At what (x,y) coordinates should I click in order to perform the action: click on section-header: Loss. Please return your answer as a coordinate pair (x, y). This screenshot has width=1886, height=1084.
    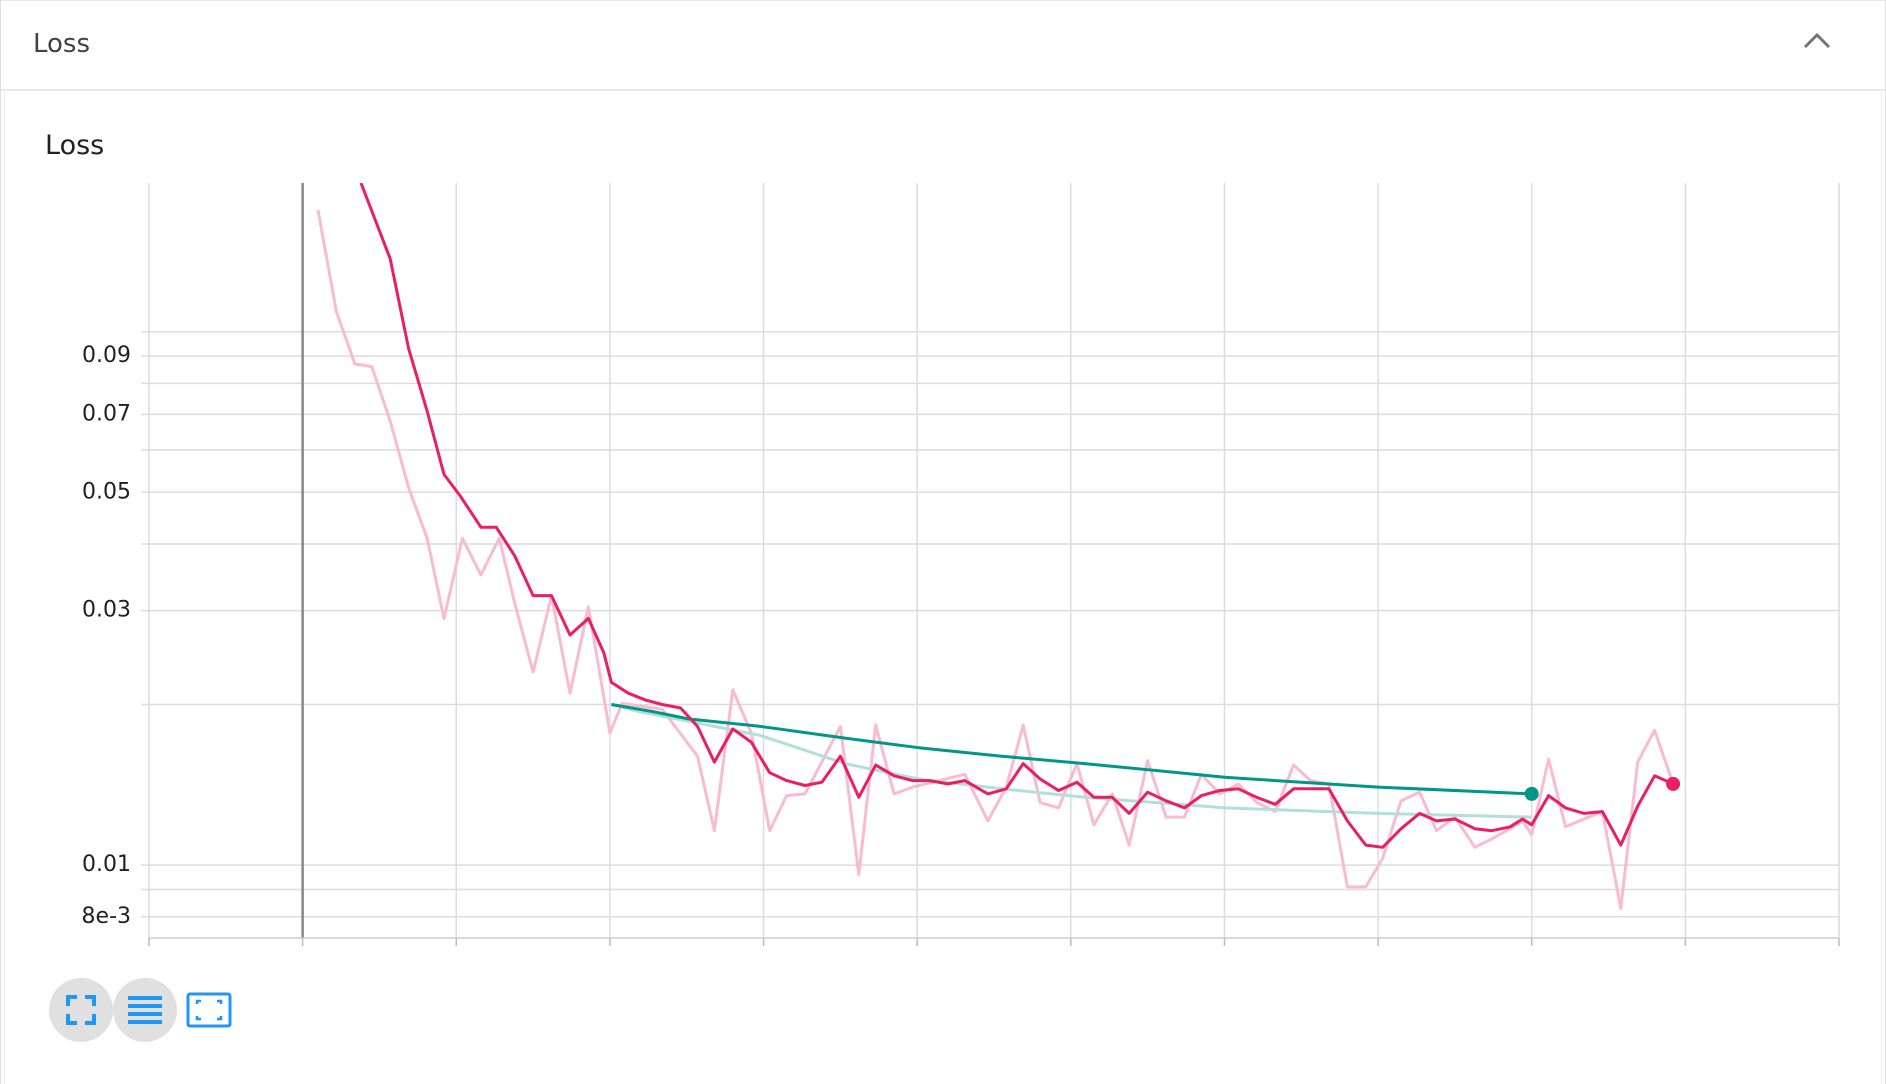
    Looking at the image, I should click on (943, 45).